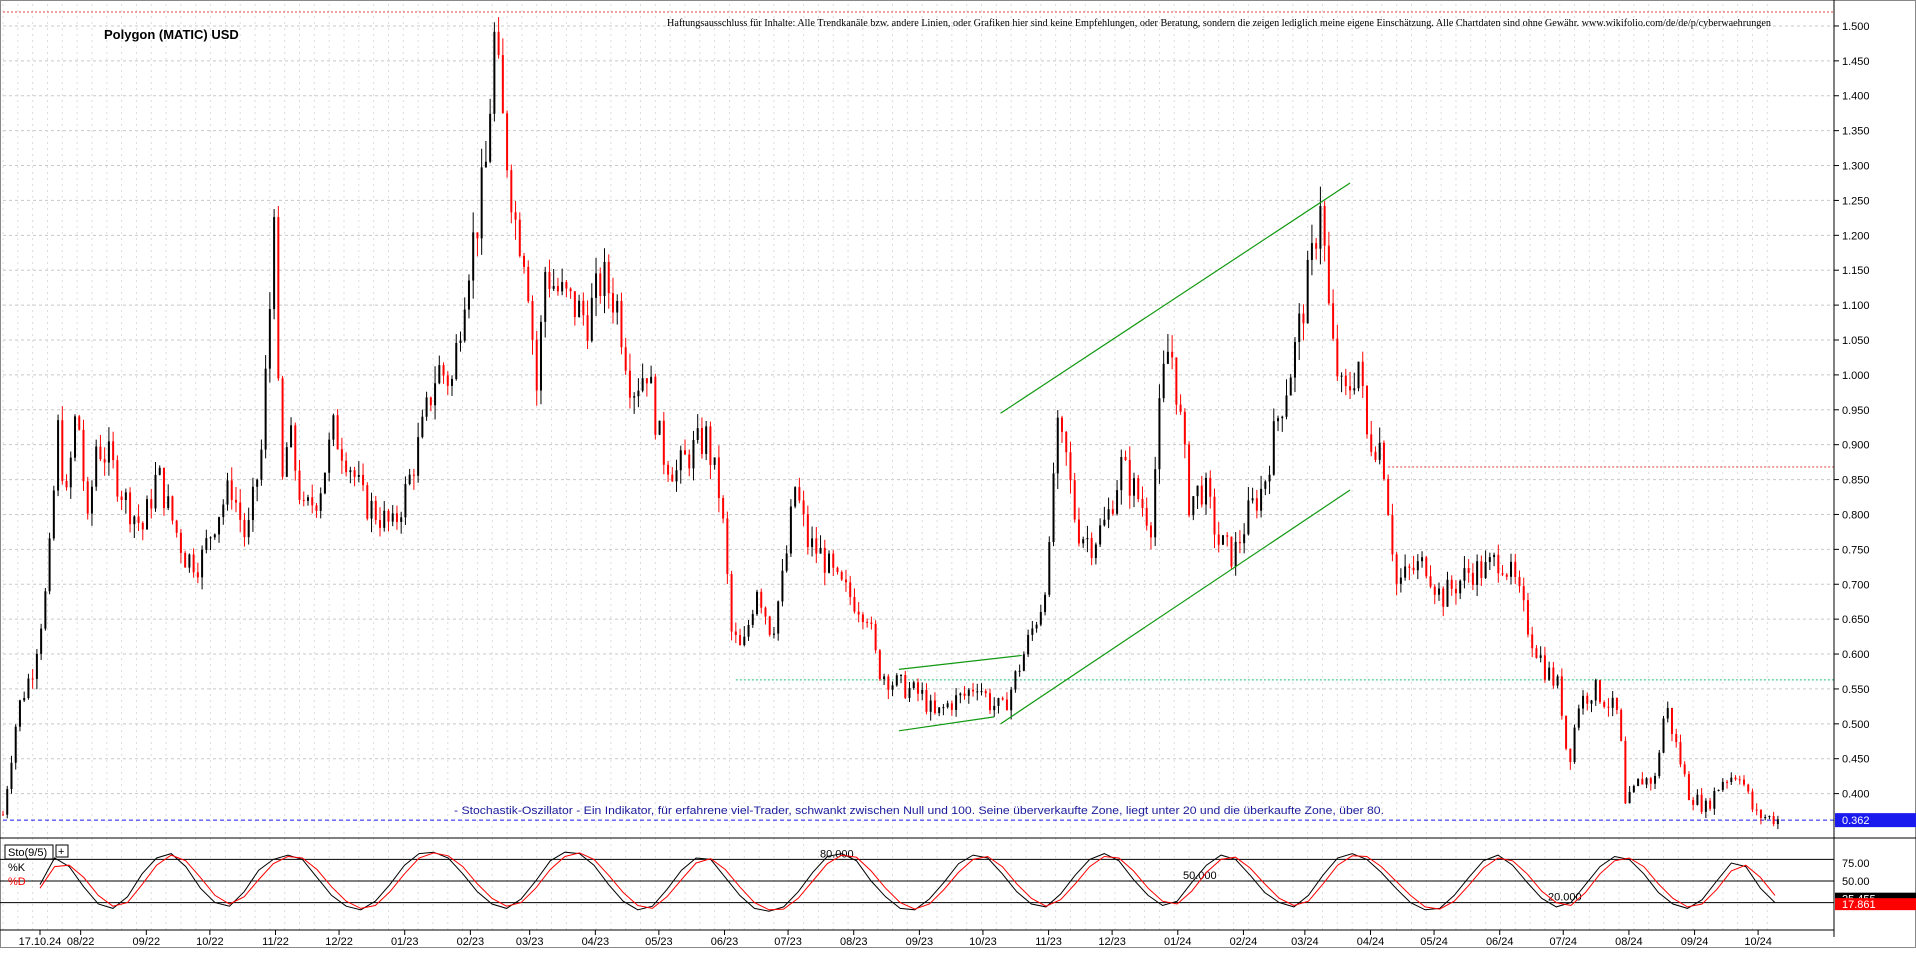 The height and width of the screenshot is (953, 1916). What do you see at coordinates (1856, 306) in the screenshot?
I see `y-tick-label: 1.100` at bounding box center [1856, 306].